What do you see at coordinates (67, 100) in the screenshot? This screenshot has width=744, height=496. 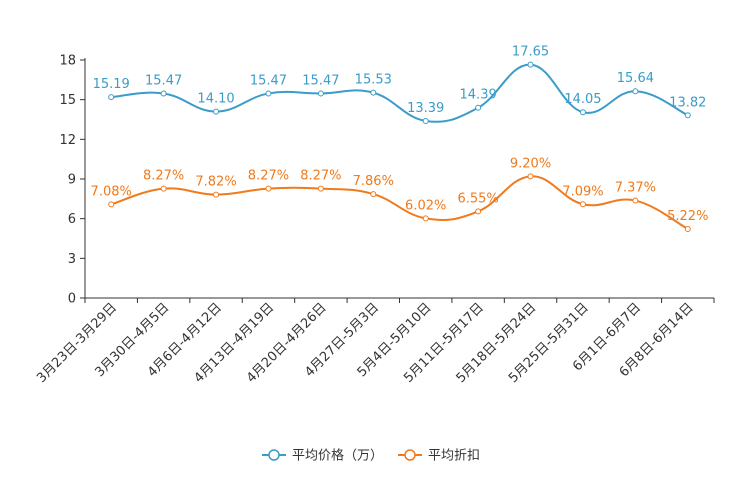 I see `y-tick-label: 15` at bounding box center [67, 100].